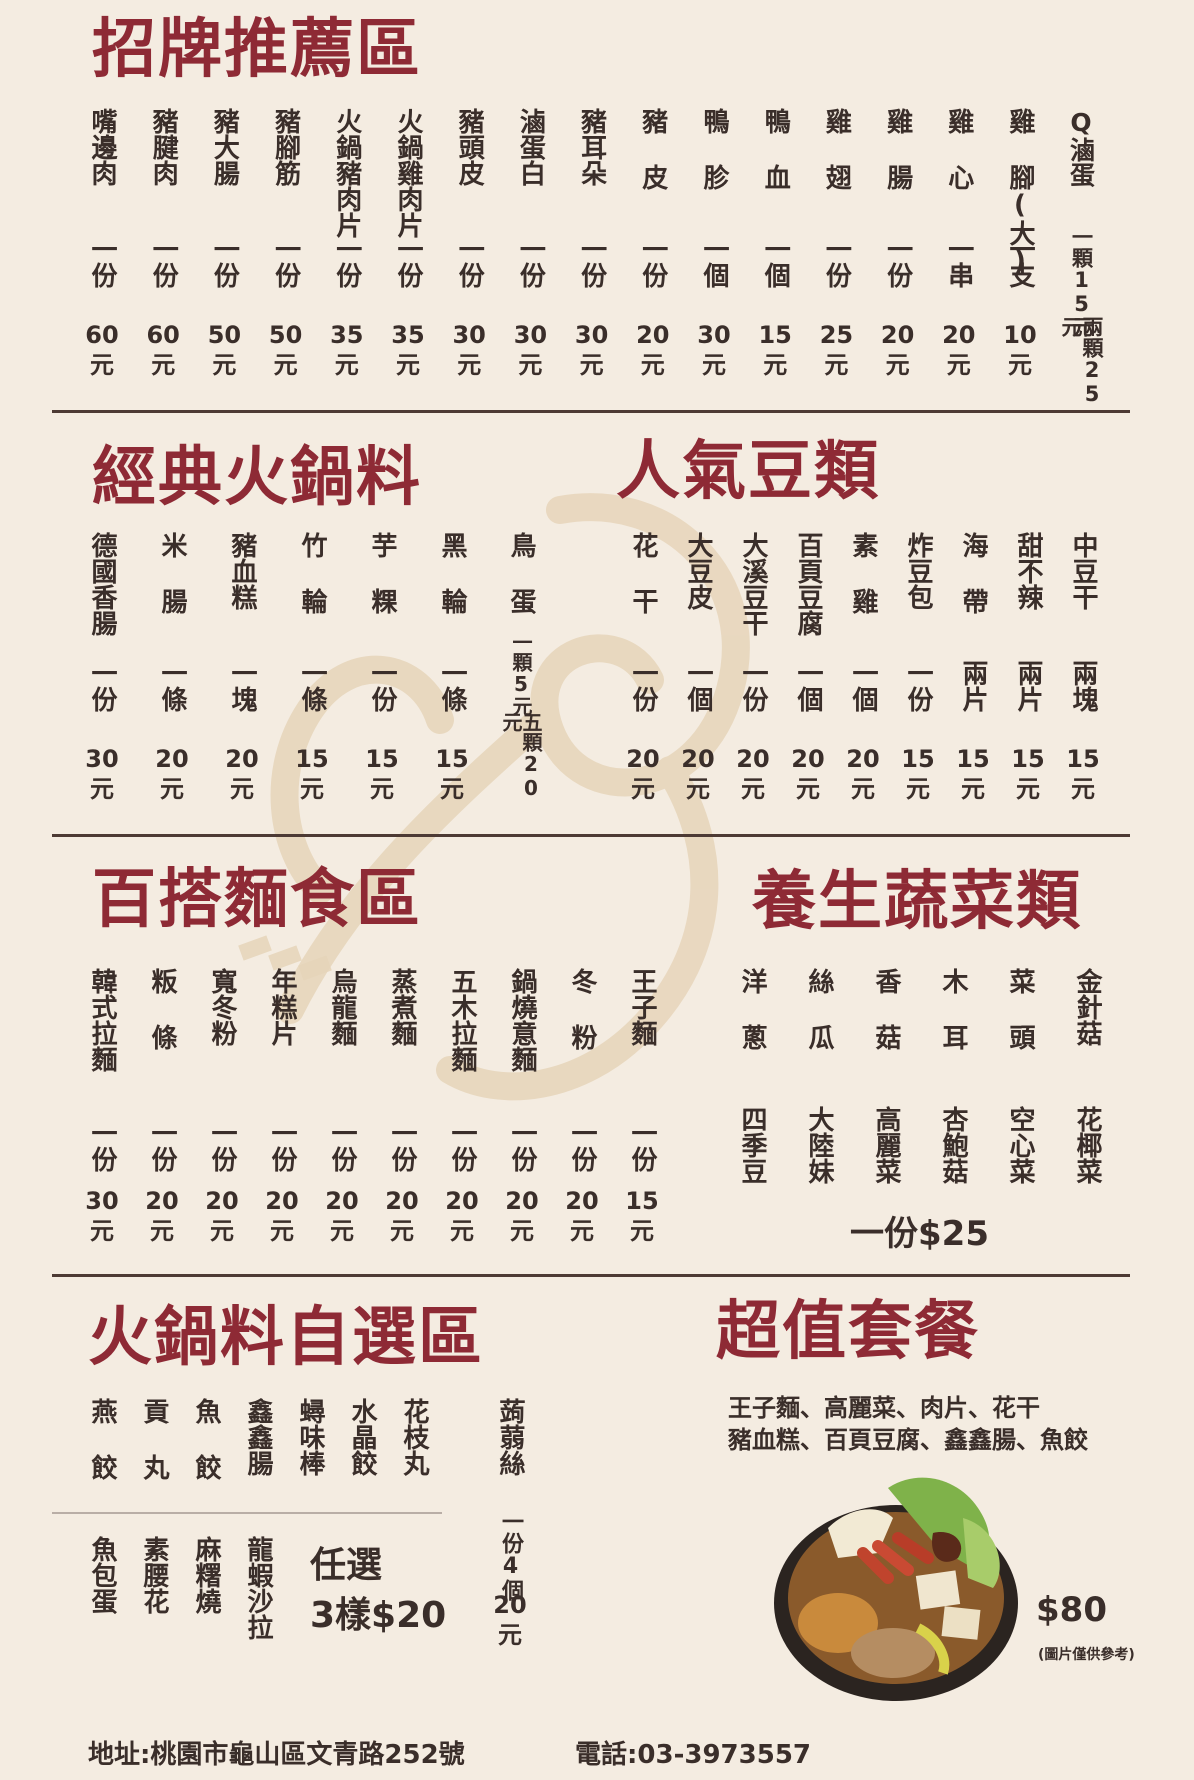  I want to click on signature-item-name: 鴨 血, so click(775, 149).